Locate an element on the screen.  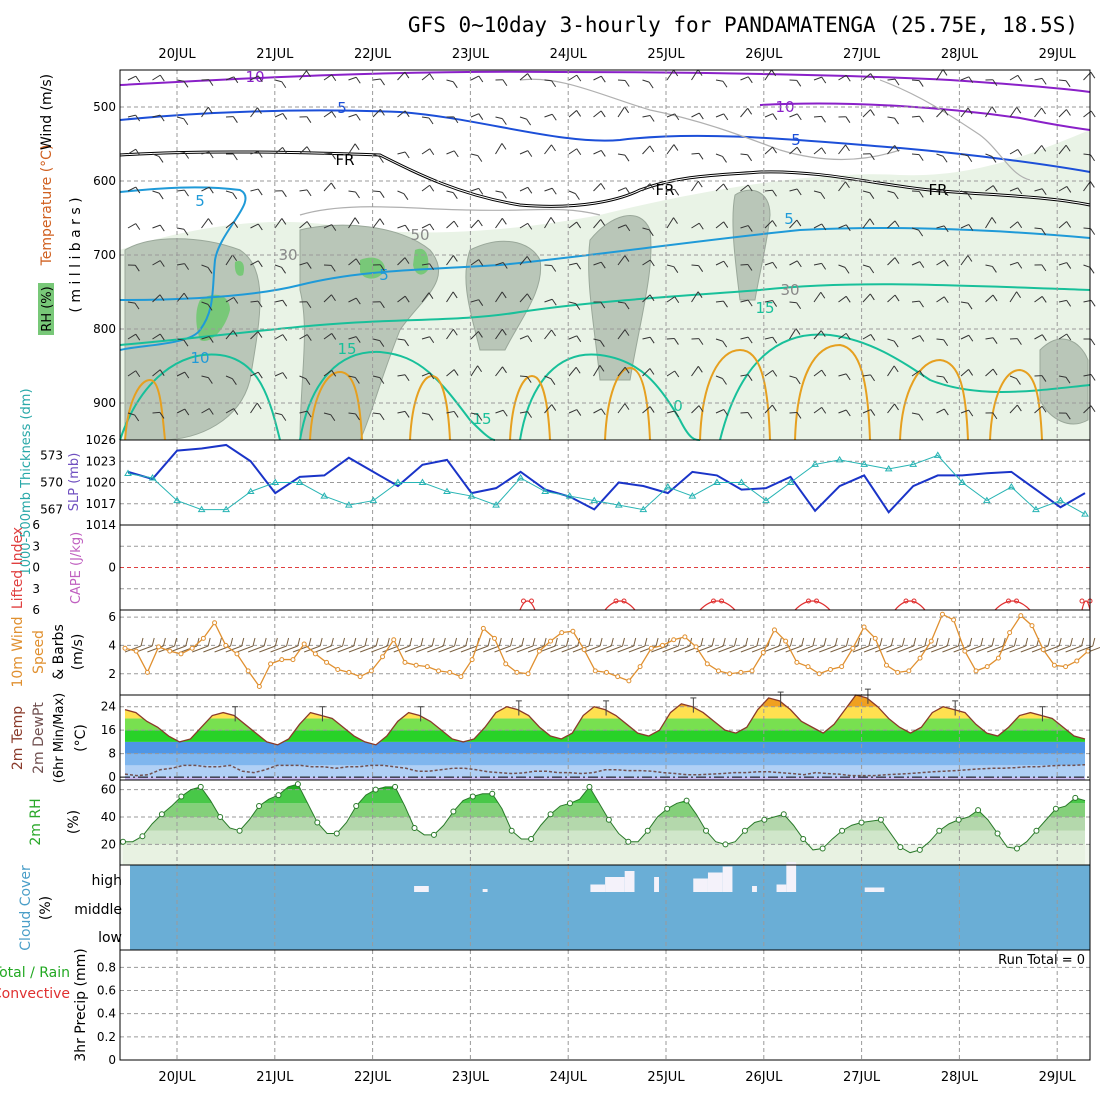
contour-label: 5 is located at coordinates (789, 219).